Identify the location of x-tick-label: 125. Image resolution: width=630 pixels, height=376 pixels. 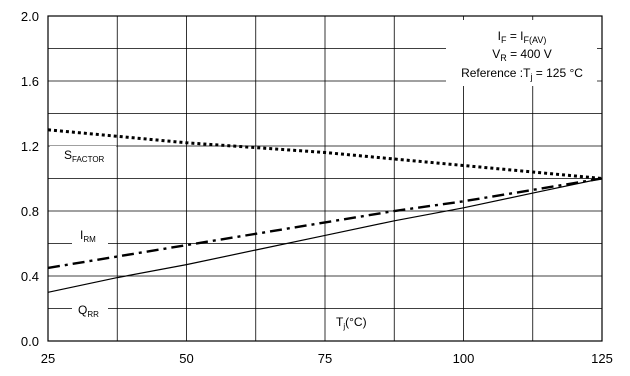
(602, 358).